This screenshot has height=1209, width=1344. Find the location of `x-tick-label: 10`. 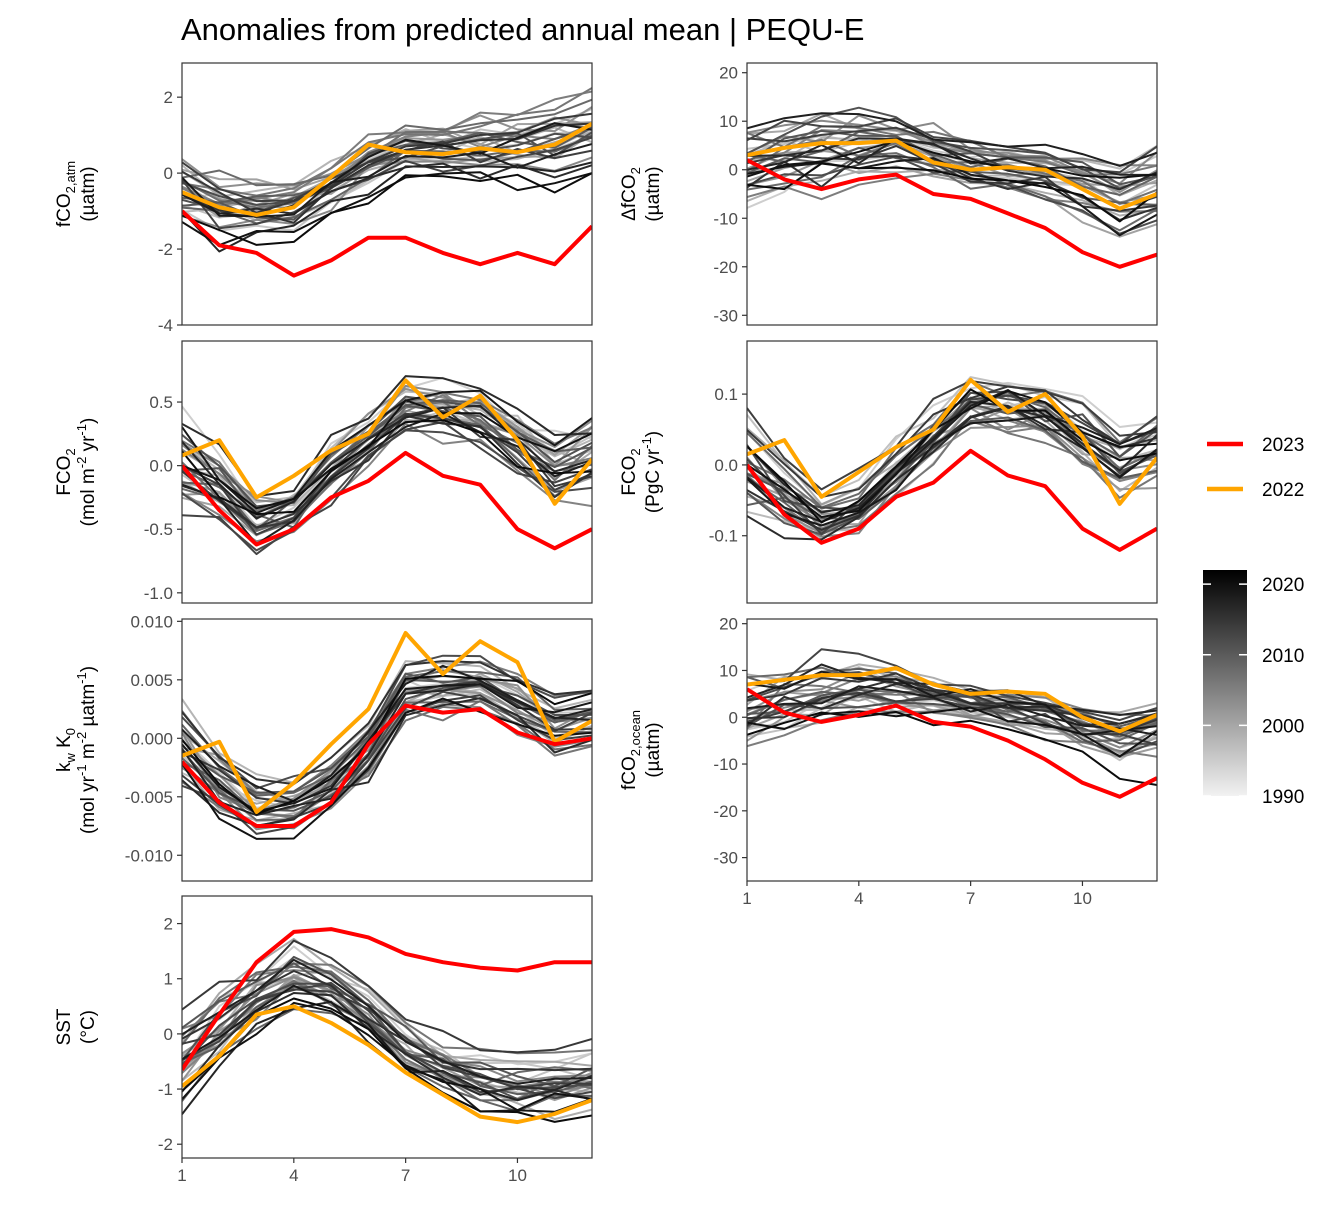

x-tick-label: 10 is located at coordinates (1082, 898).